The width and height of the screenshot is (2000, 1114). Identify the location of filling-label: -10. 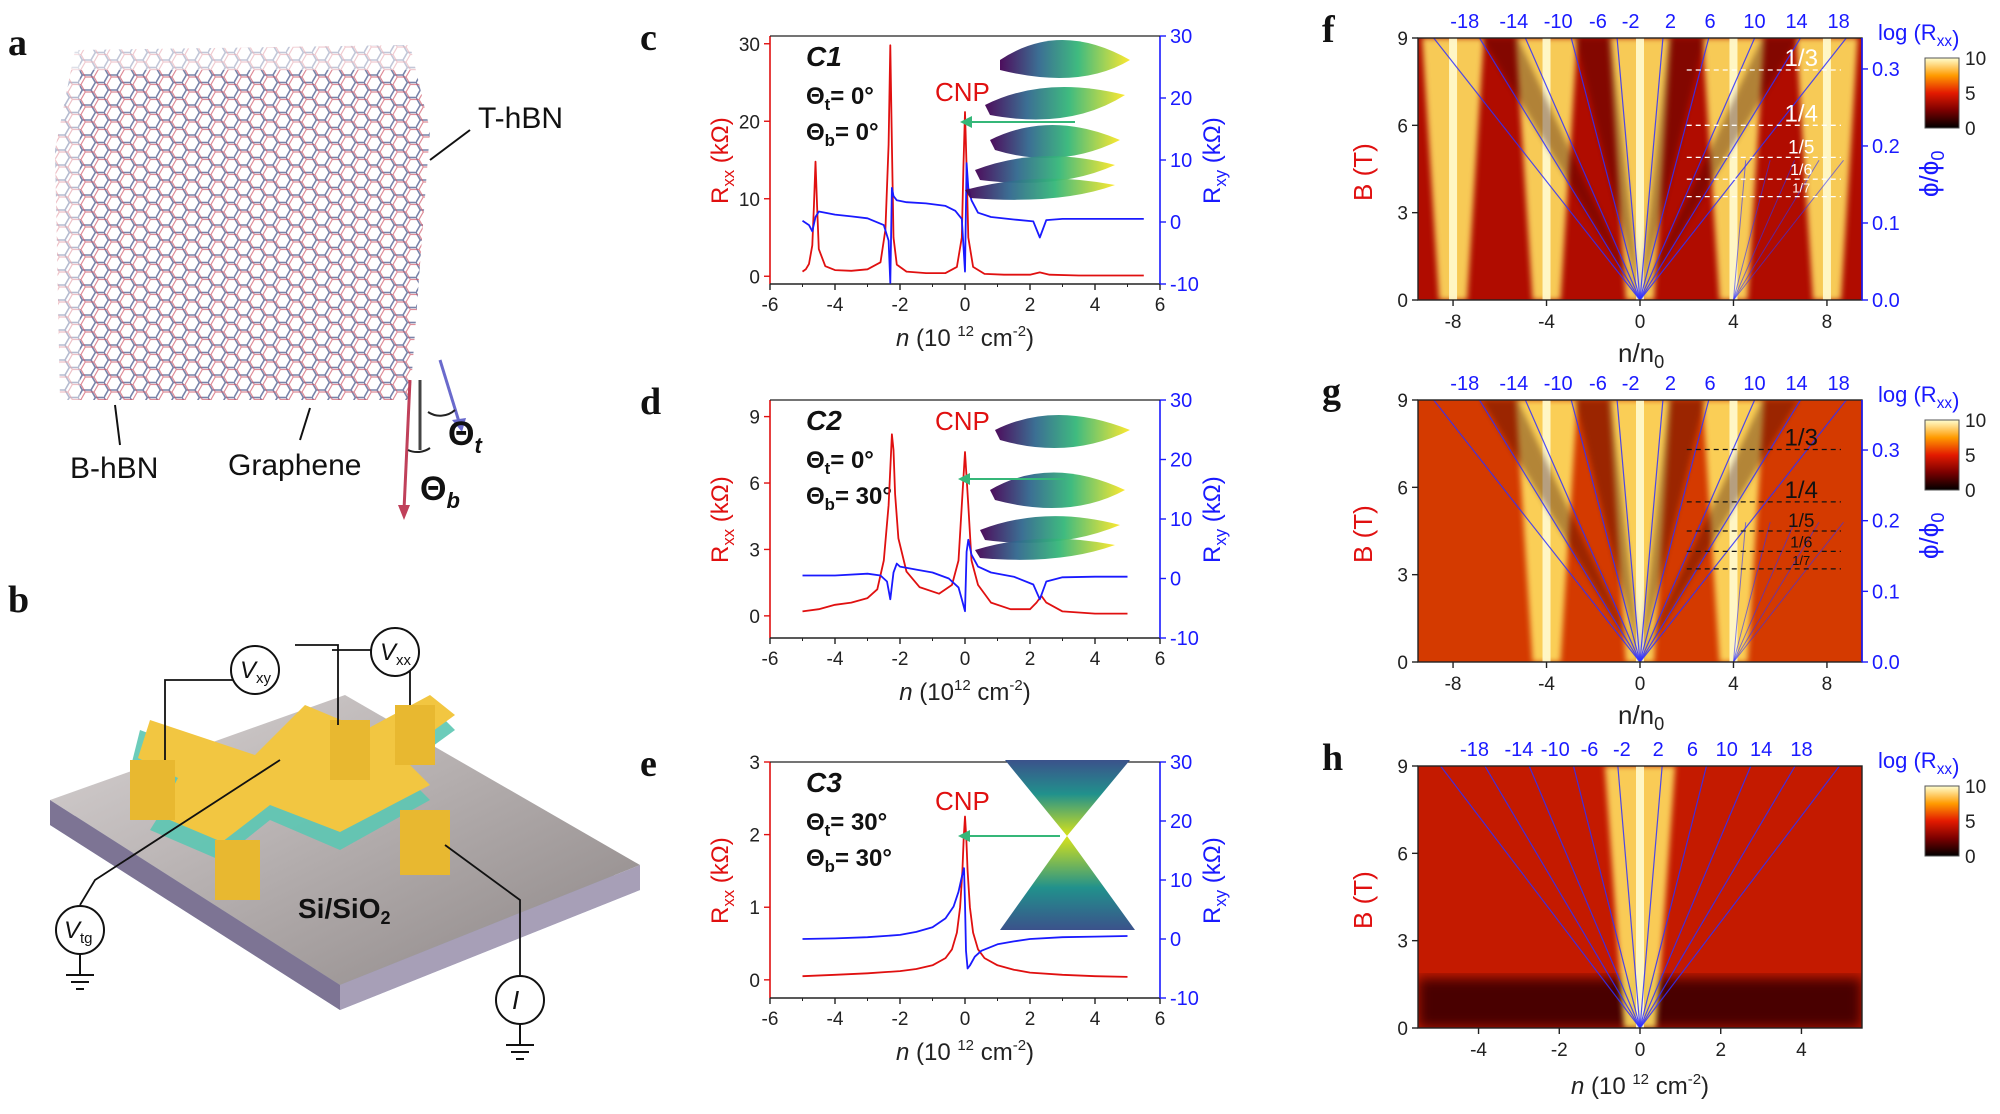
(1558, 22).